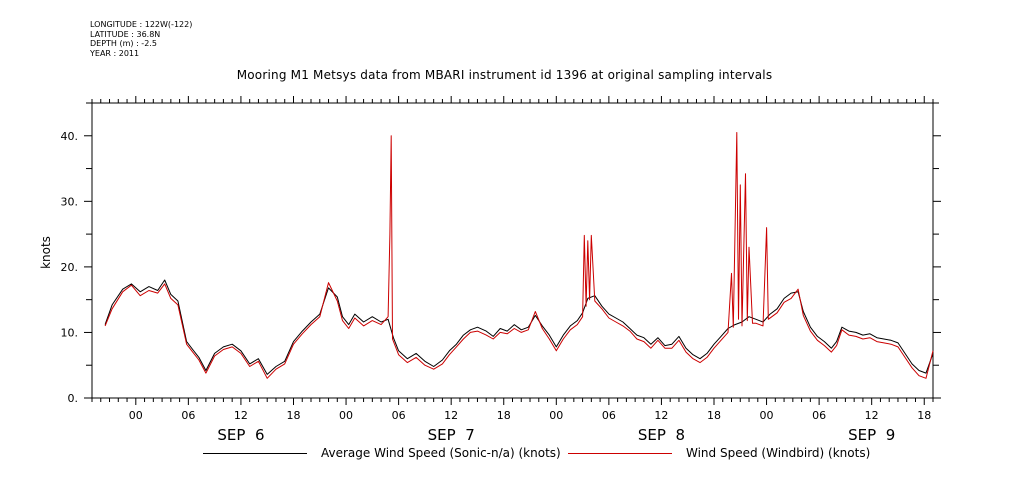  Describe the element at coordinates (441, 453) in the screenshot. I see `legend-label-sonic: Average Wind Speed (Sonic-n/a) (knots)` at that location.